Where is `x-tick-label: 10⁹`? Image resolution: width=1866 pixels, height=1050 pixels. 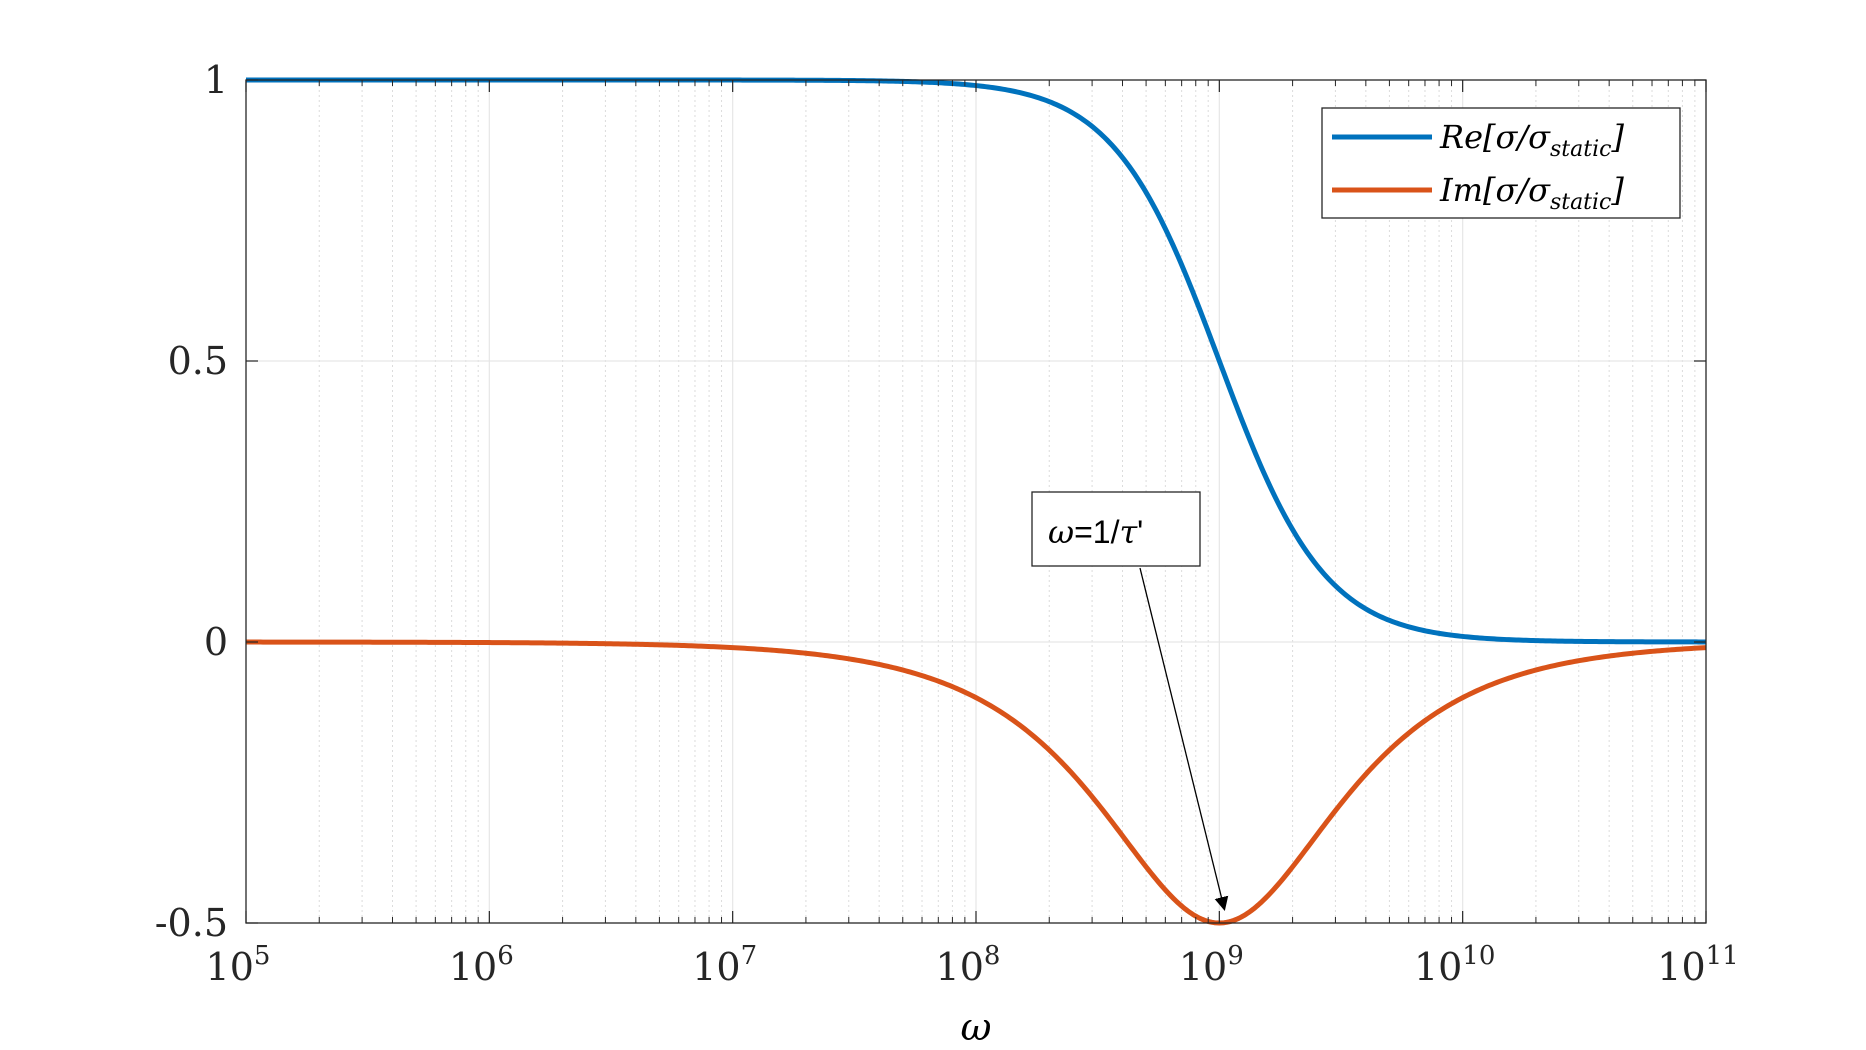 x-tick-label: 10⁹ is located at coordinates (1211, 965).